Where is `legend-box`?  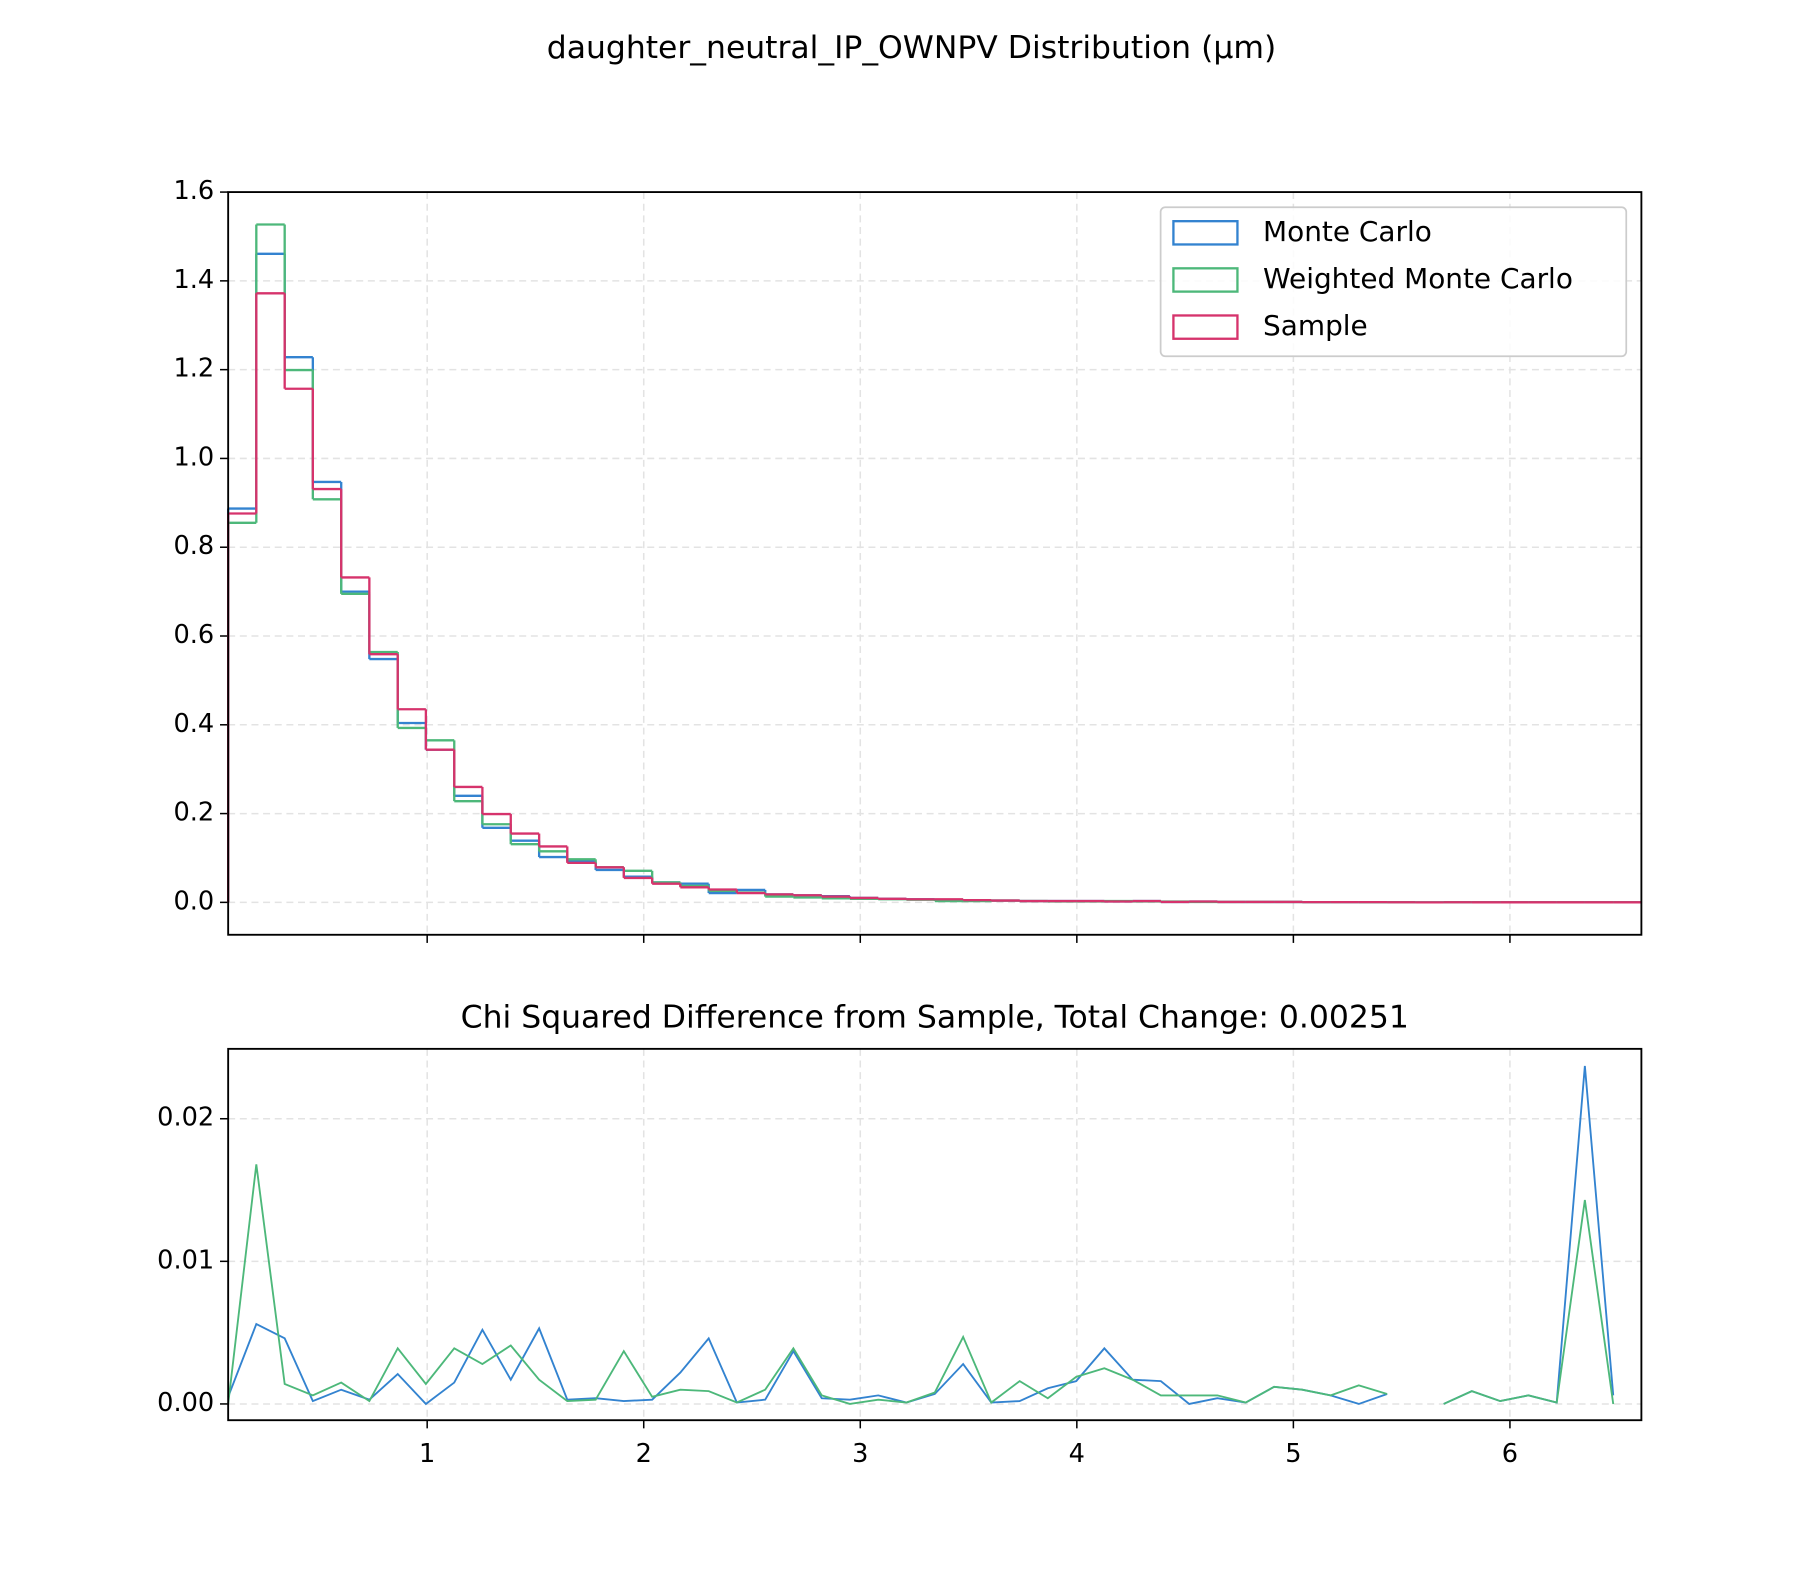 legend-box is located at coordinates (1393, 282).